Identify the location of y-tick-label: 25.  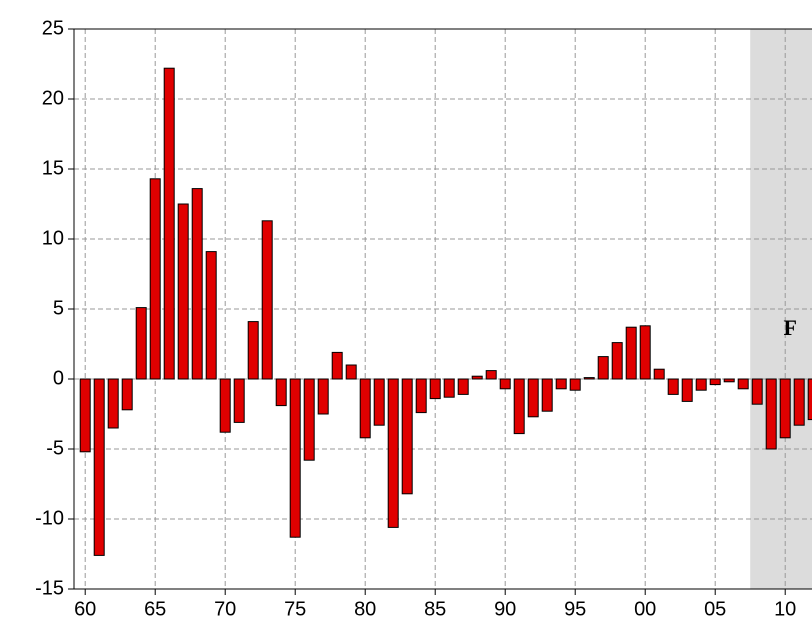
(53, 28).